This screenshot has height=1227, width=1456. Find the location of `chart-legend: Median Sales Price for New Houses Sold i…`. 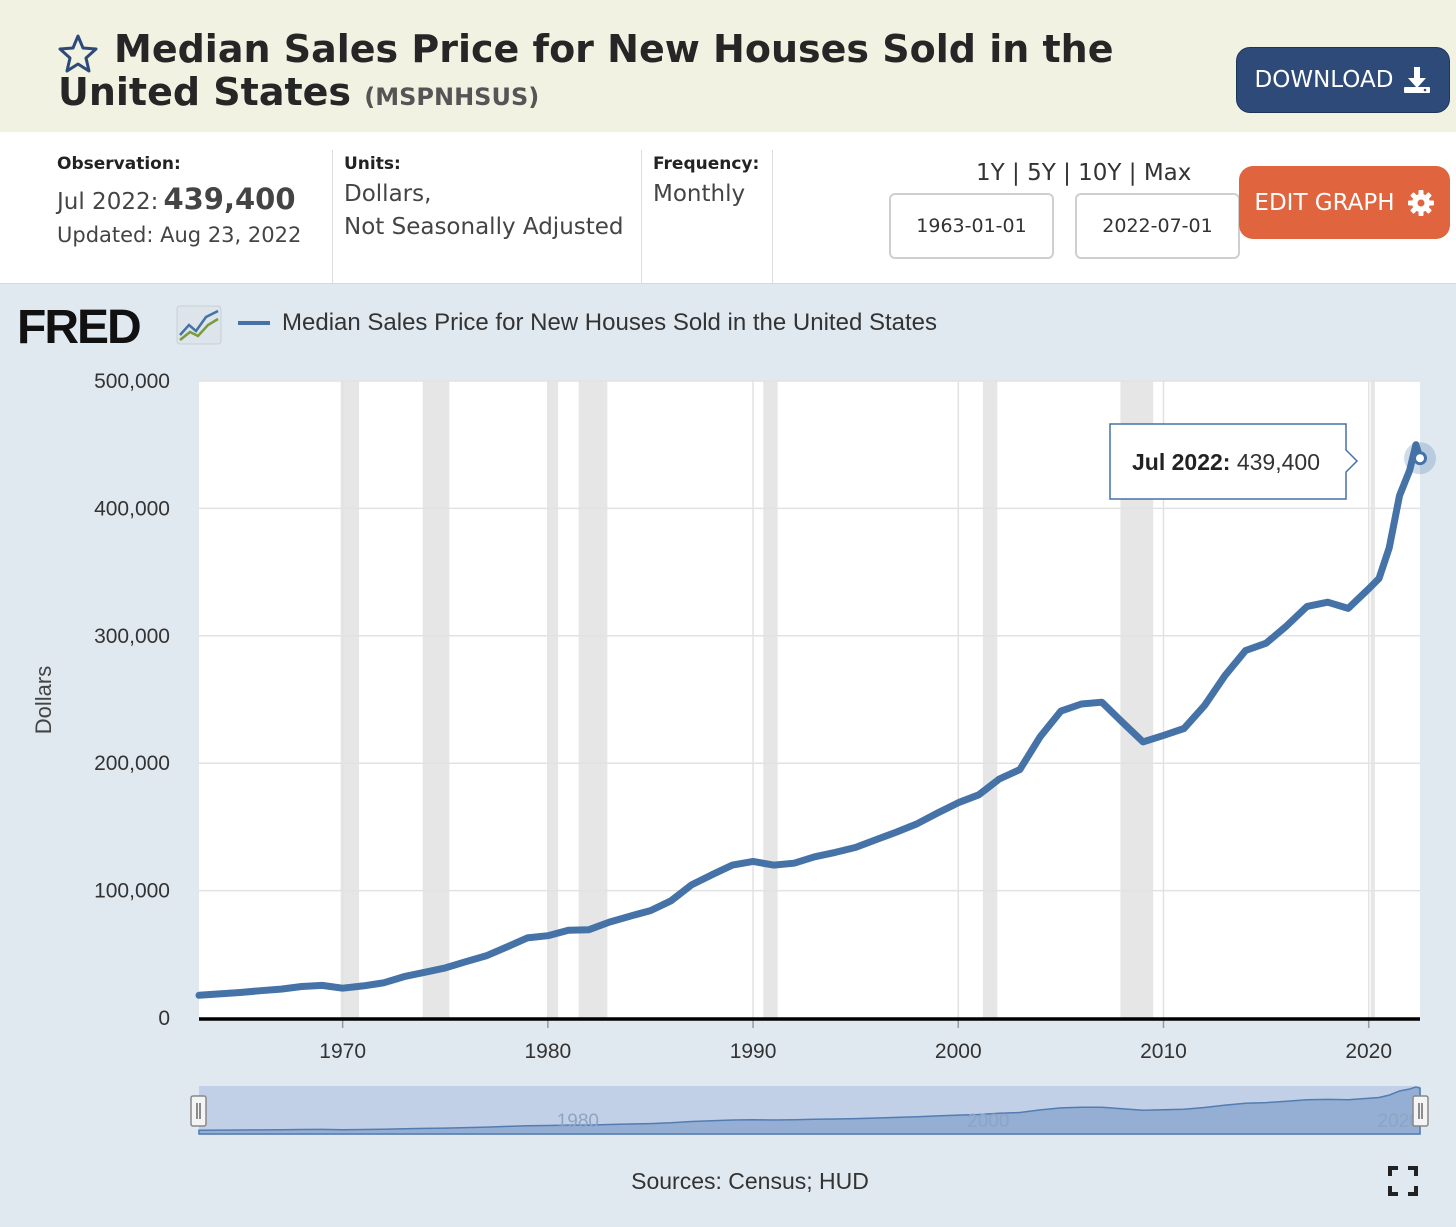

chart-legend: Median Sales Price for New Houses Sold i… is located at coordinates (587, 323).